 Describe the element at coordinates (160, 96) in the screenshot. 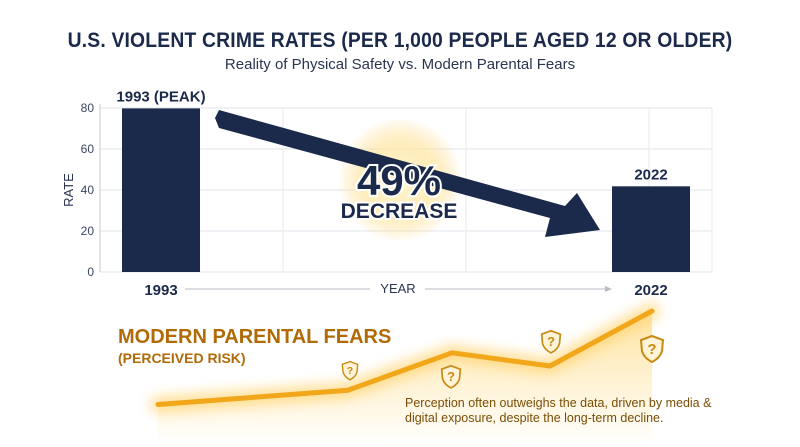

I see `bar-label-1993: 1993 (PEAK)` at that location.